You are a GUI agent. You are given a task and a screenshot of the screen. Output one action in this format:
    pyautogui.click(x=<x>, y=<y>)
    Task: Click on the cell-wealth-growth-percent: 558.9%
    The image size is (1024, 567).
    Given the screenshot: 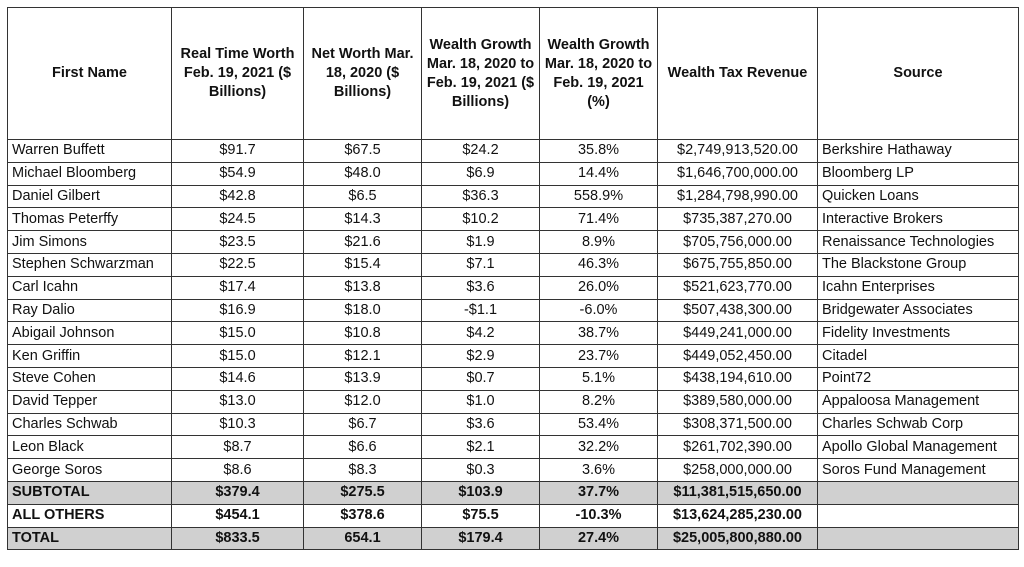 What is the action you would take?
    pyautogui.click(x=598, y=196)
    